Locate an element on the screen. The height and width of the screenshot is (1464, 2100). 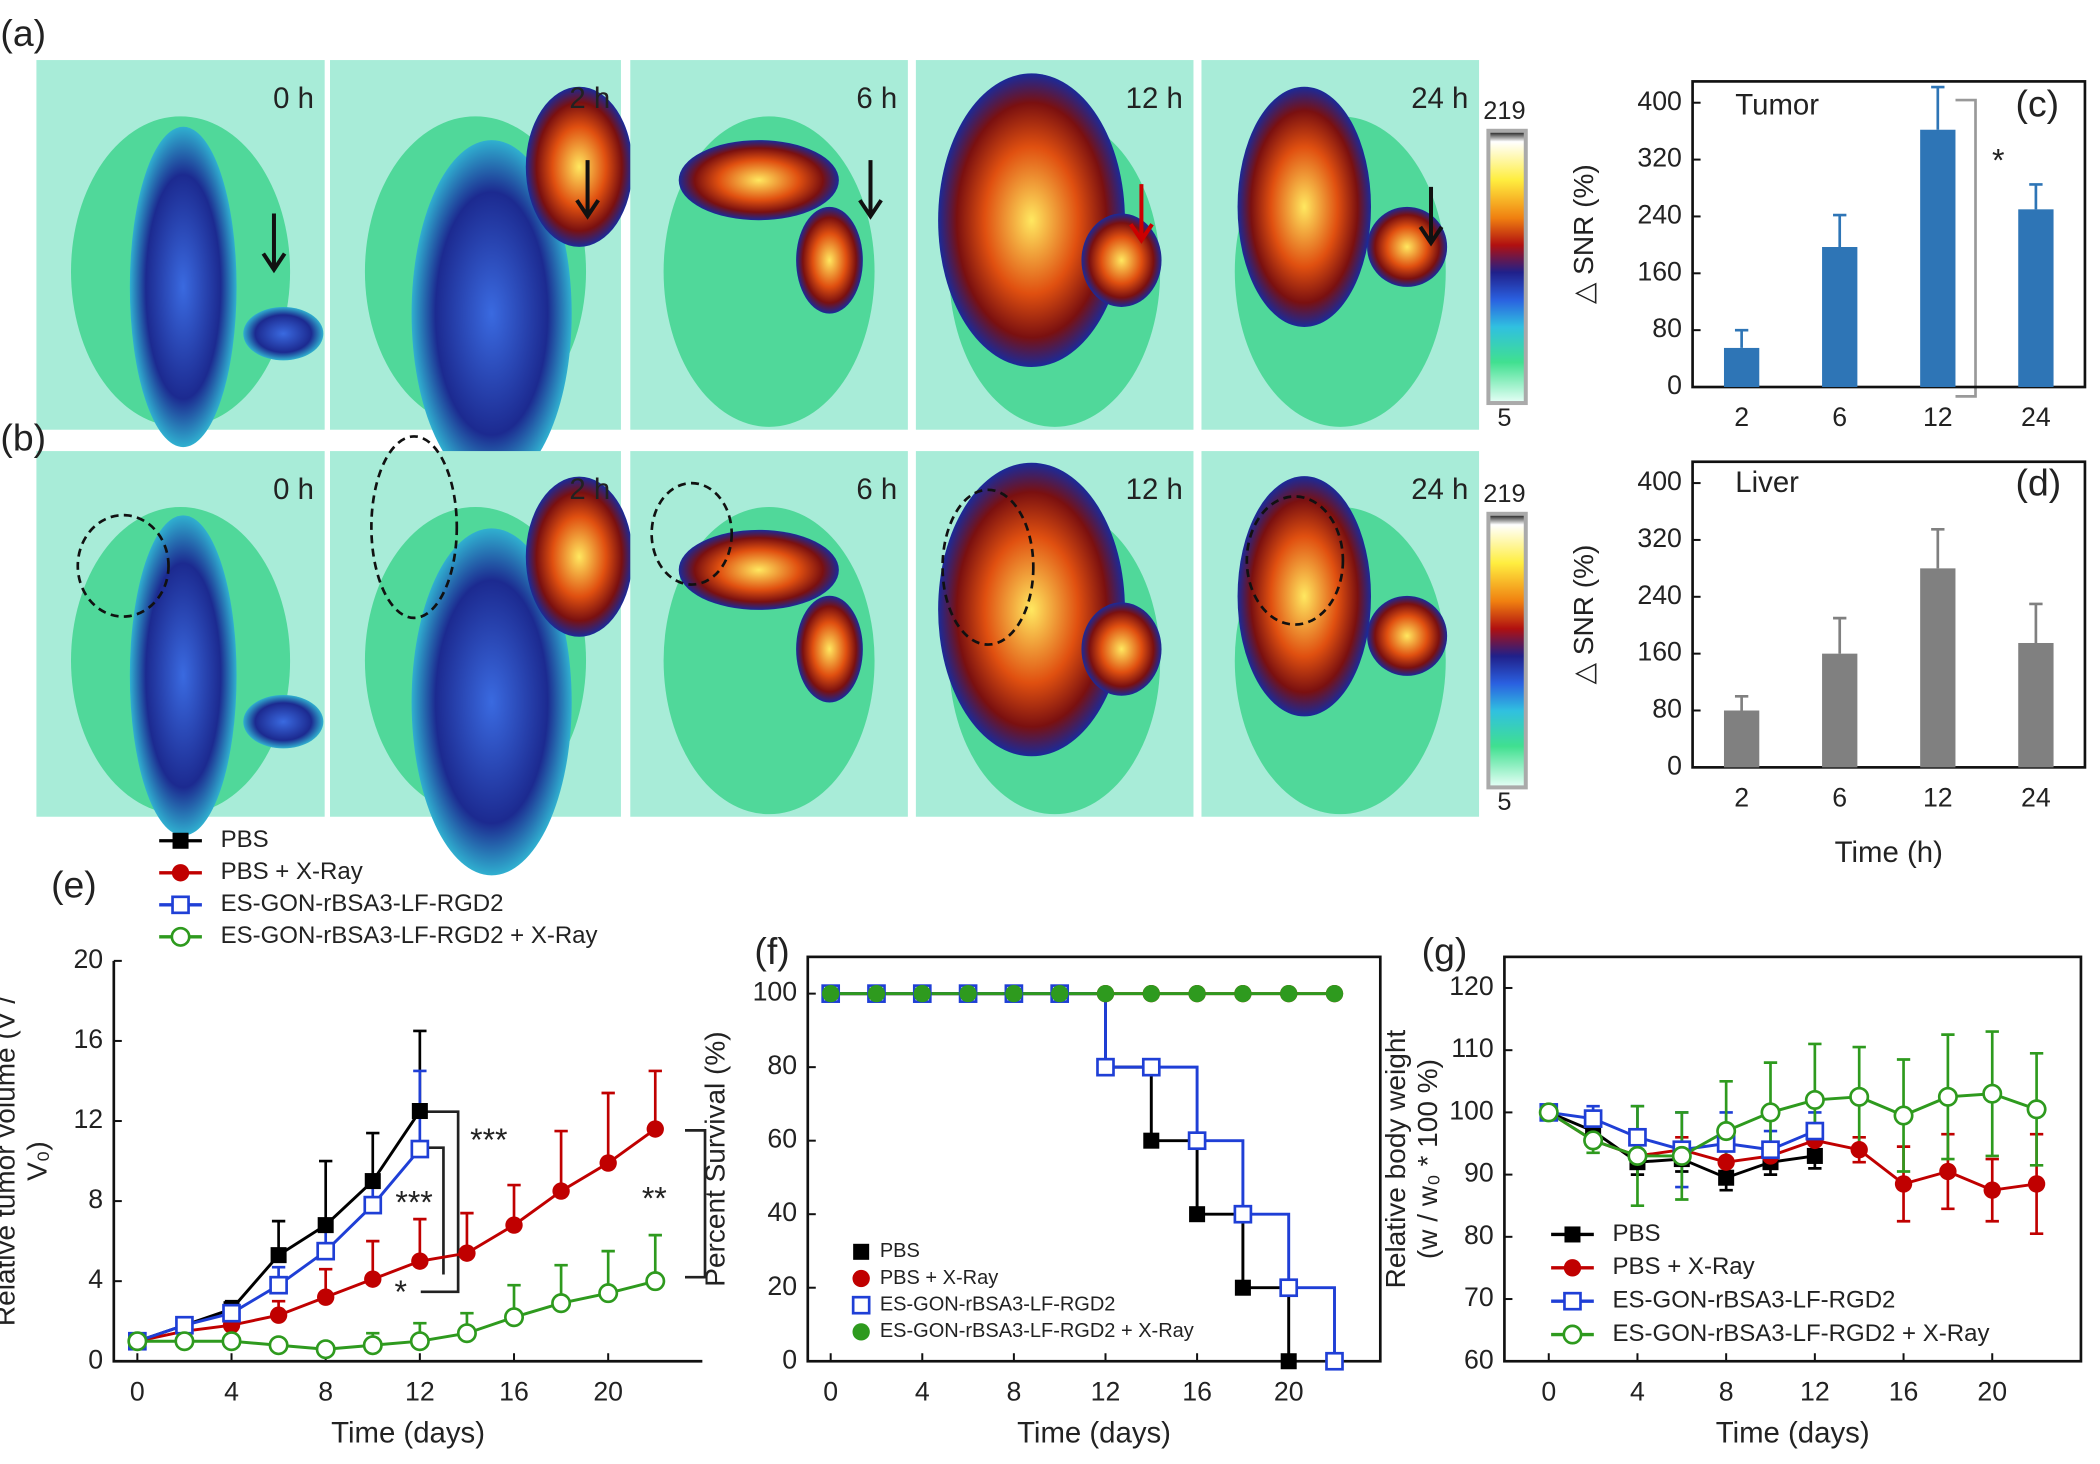
significance-label: ** is located at coordinates (654, 1199).